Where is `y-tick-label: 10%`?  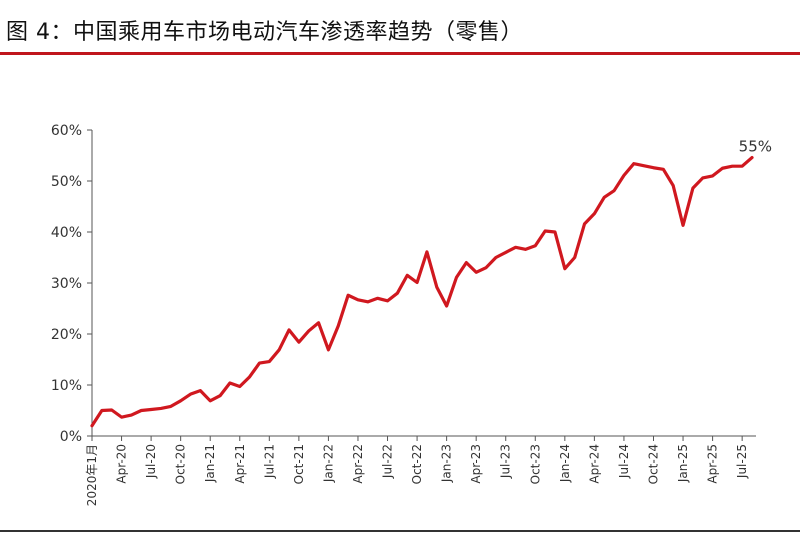 y-tick-label: 10% is located at coordinates (66, 386).